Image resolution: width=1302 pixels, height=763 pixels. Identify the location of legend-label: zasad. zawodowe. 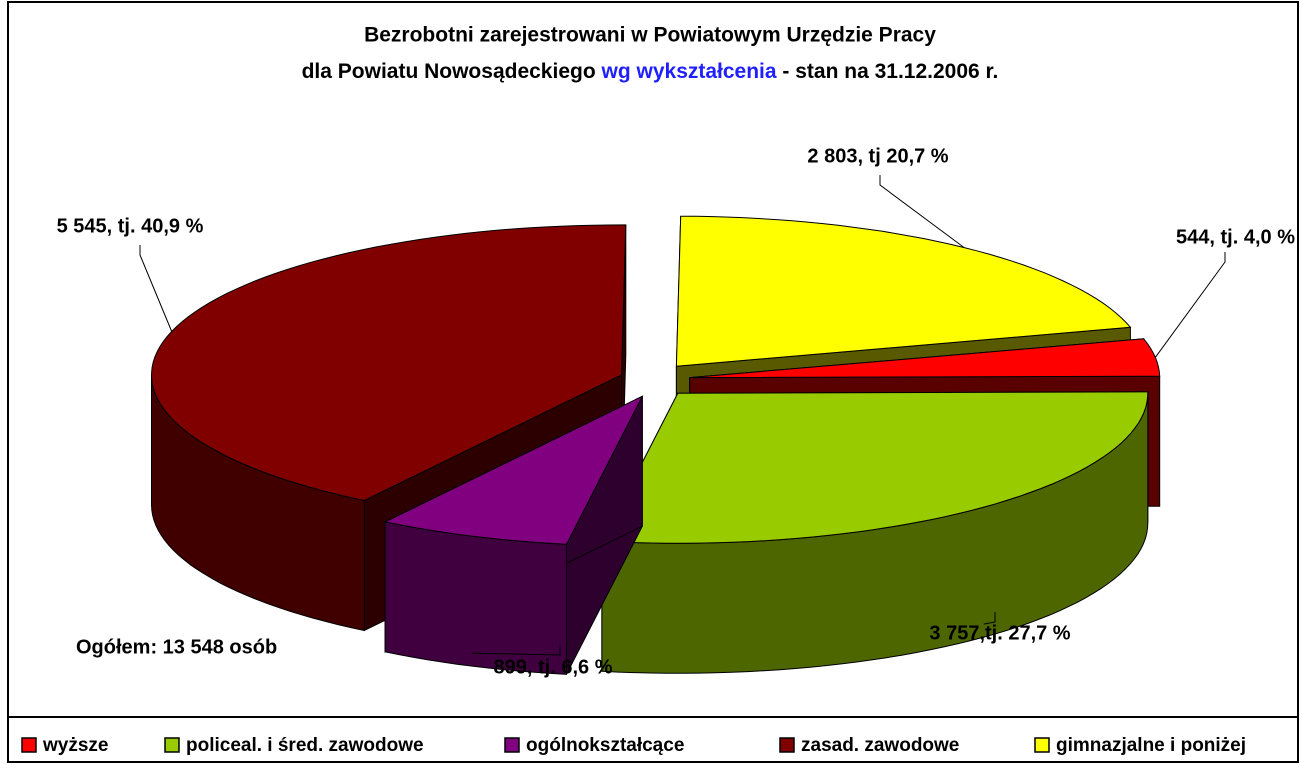
(880, 745).